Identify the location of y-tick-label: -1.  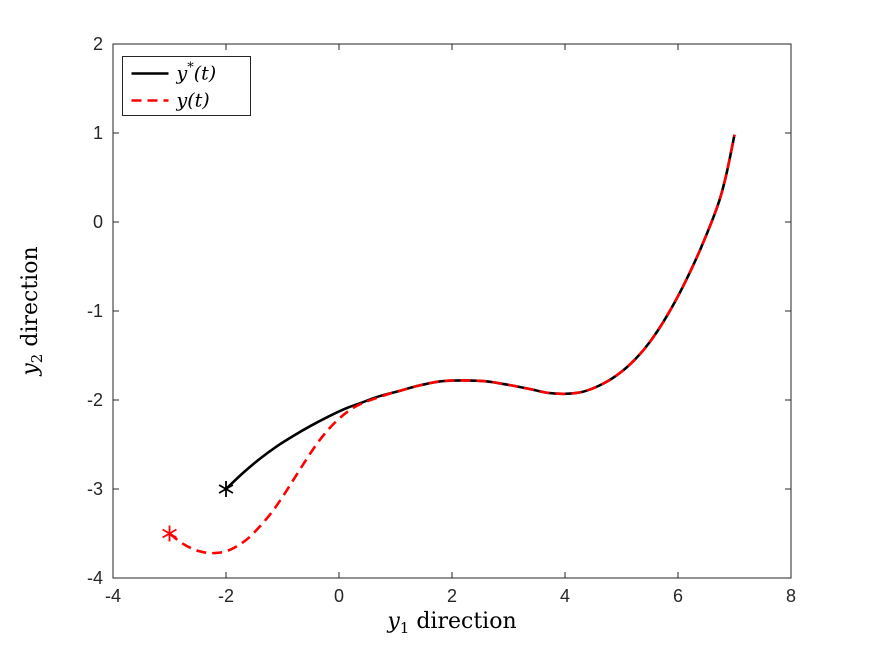
(95, 311).